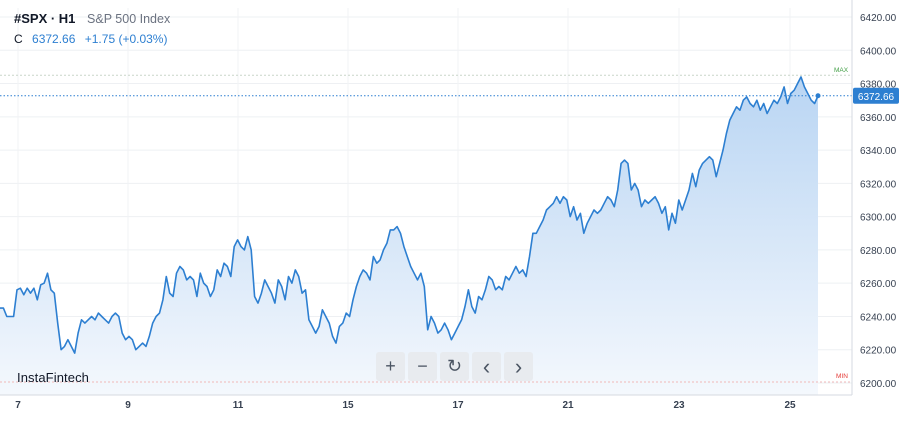  I want to click on x-tick-label: 23, so click(679, 405).